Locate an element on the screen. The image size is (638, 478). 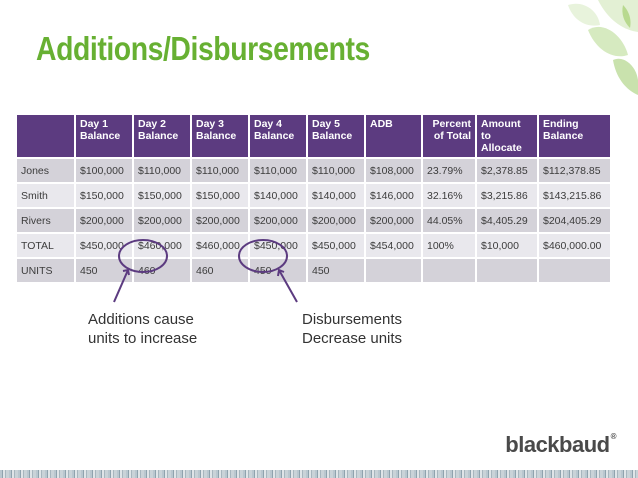
logo-text: blackbaud is located at coordinates (557, 444).